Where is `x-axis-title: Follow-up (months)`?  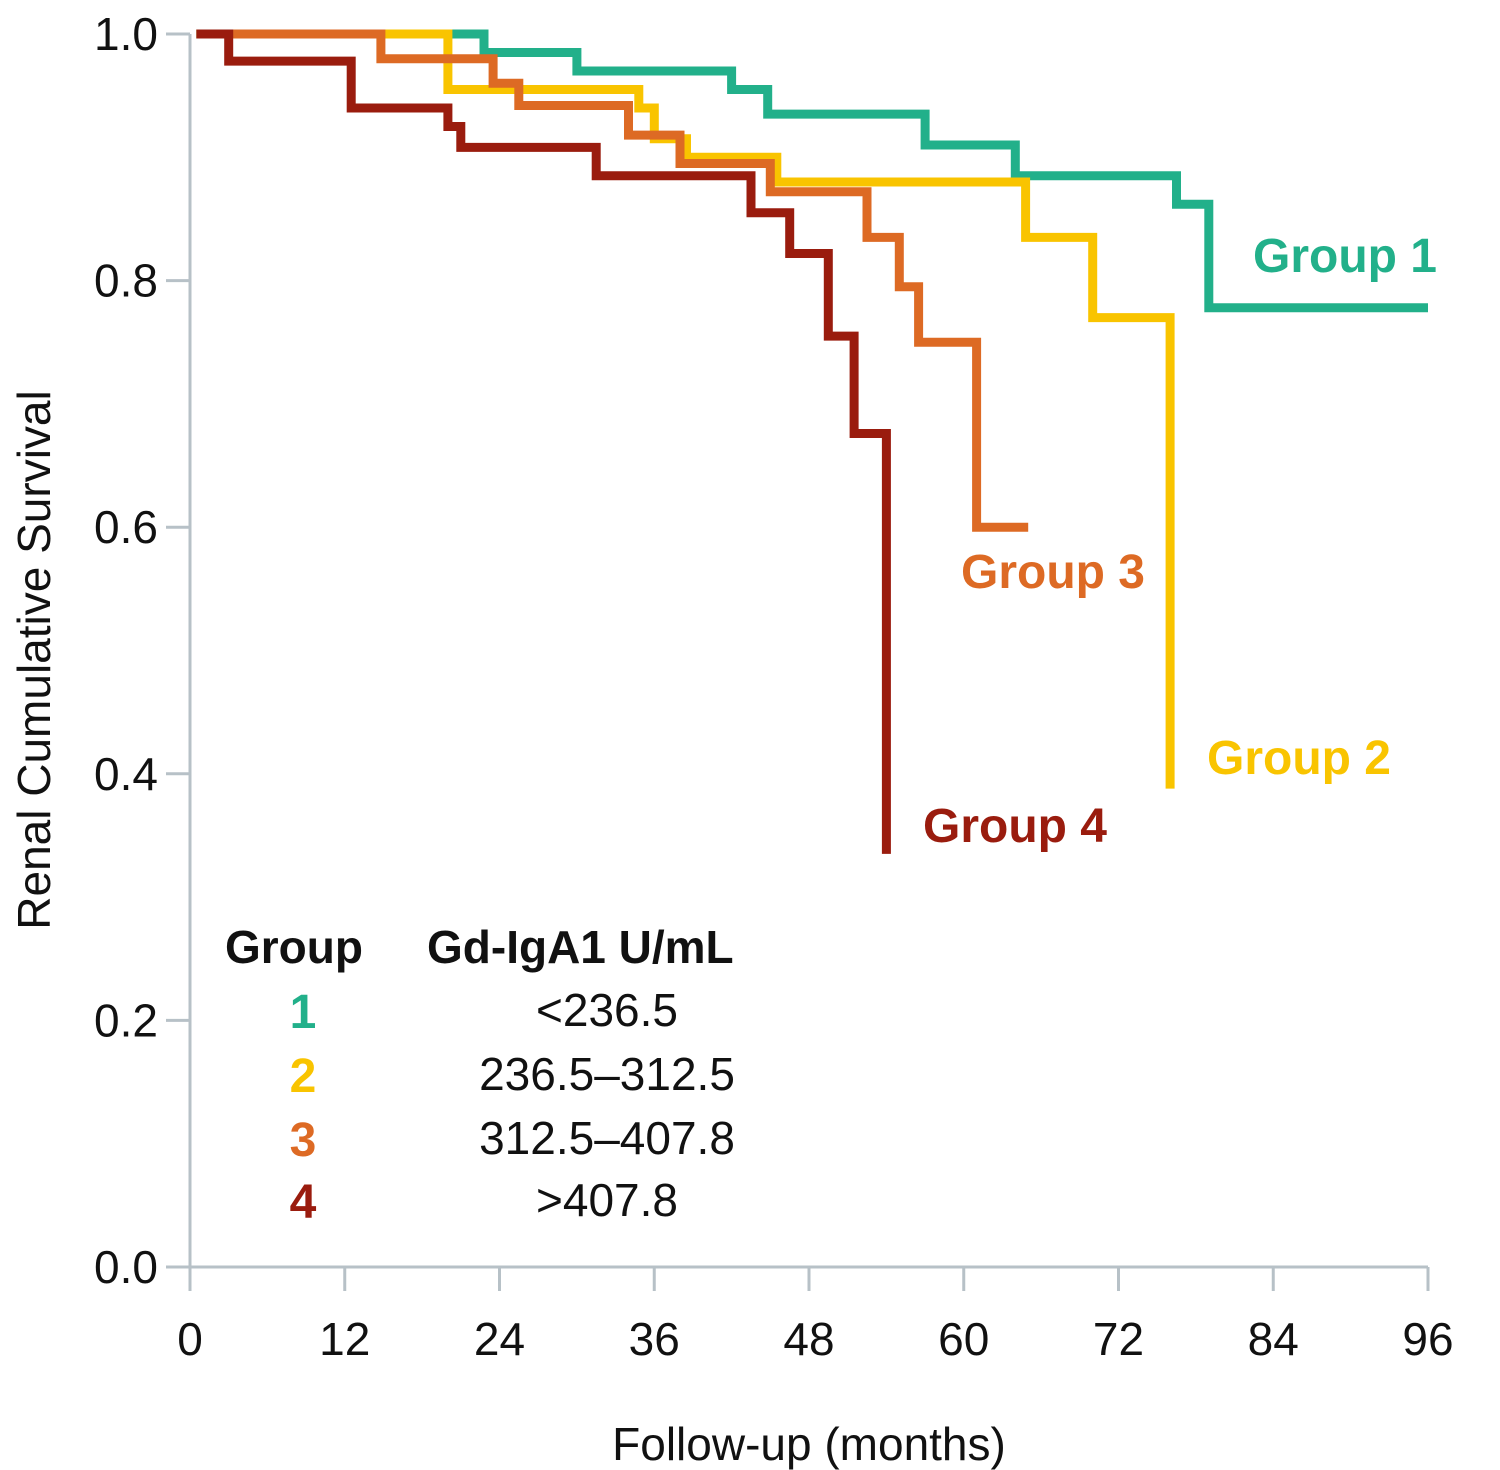 x-axis-title: Follow-up (months) is located at coordinates (809, 1444).